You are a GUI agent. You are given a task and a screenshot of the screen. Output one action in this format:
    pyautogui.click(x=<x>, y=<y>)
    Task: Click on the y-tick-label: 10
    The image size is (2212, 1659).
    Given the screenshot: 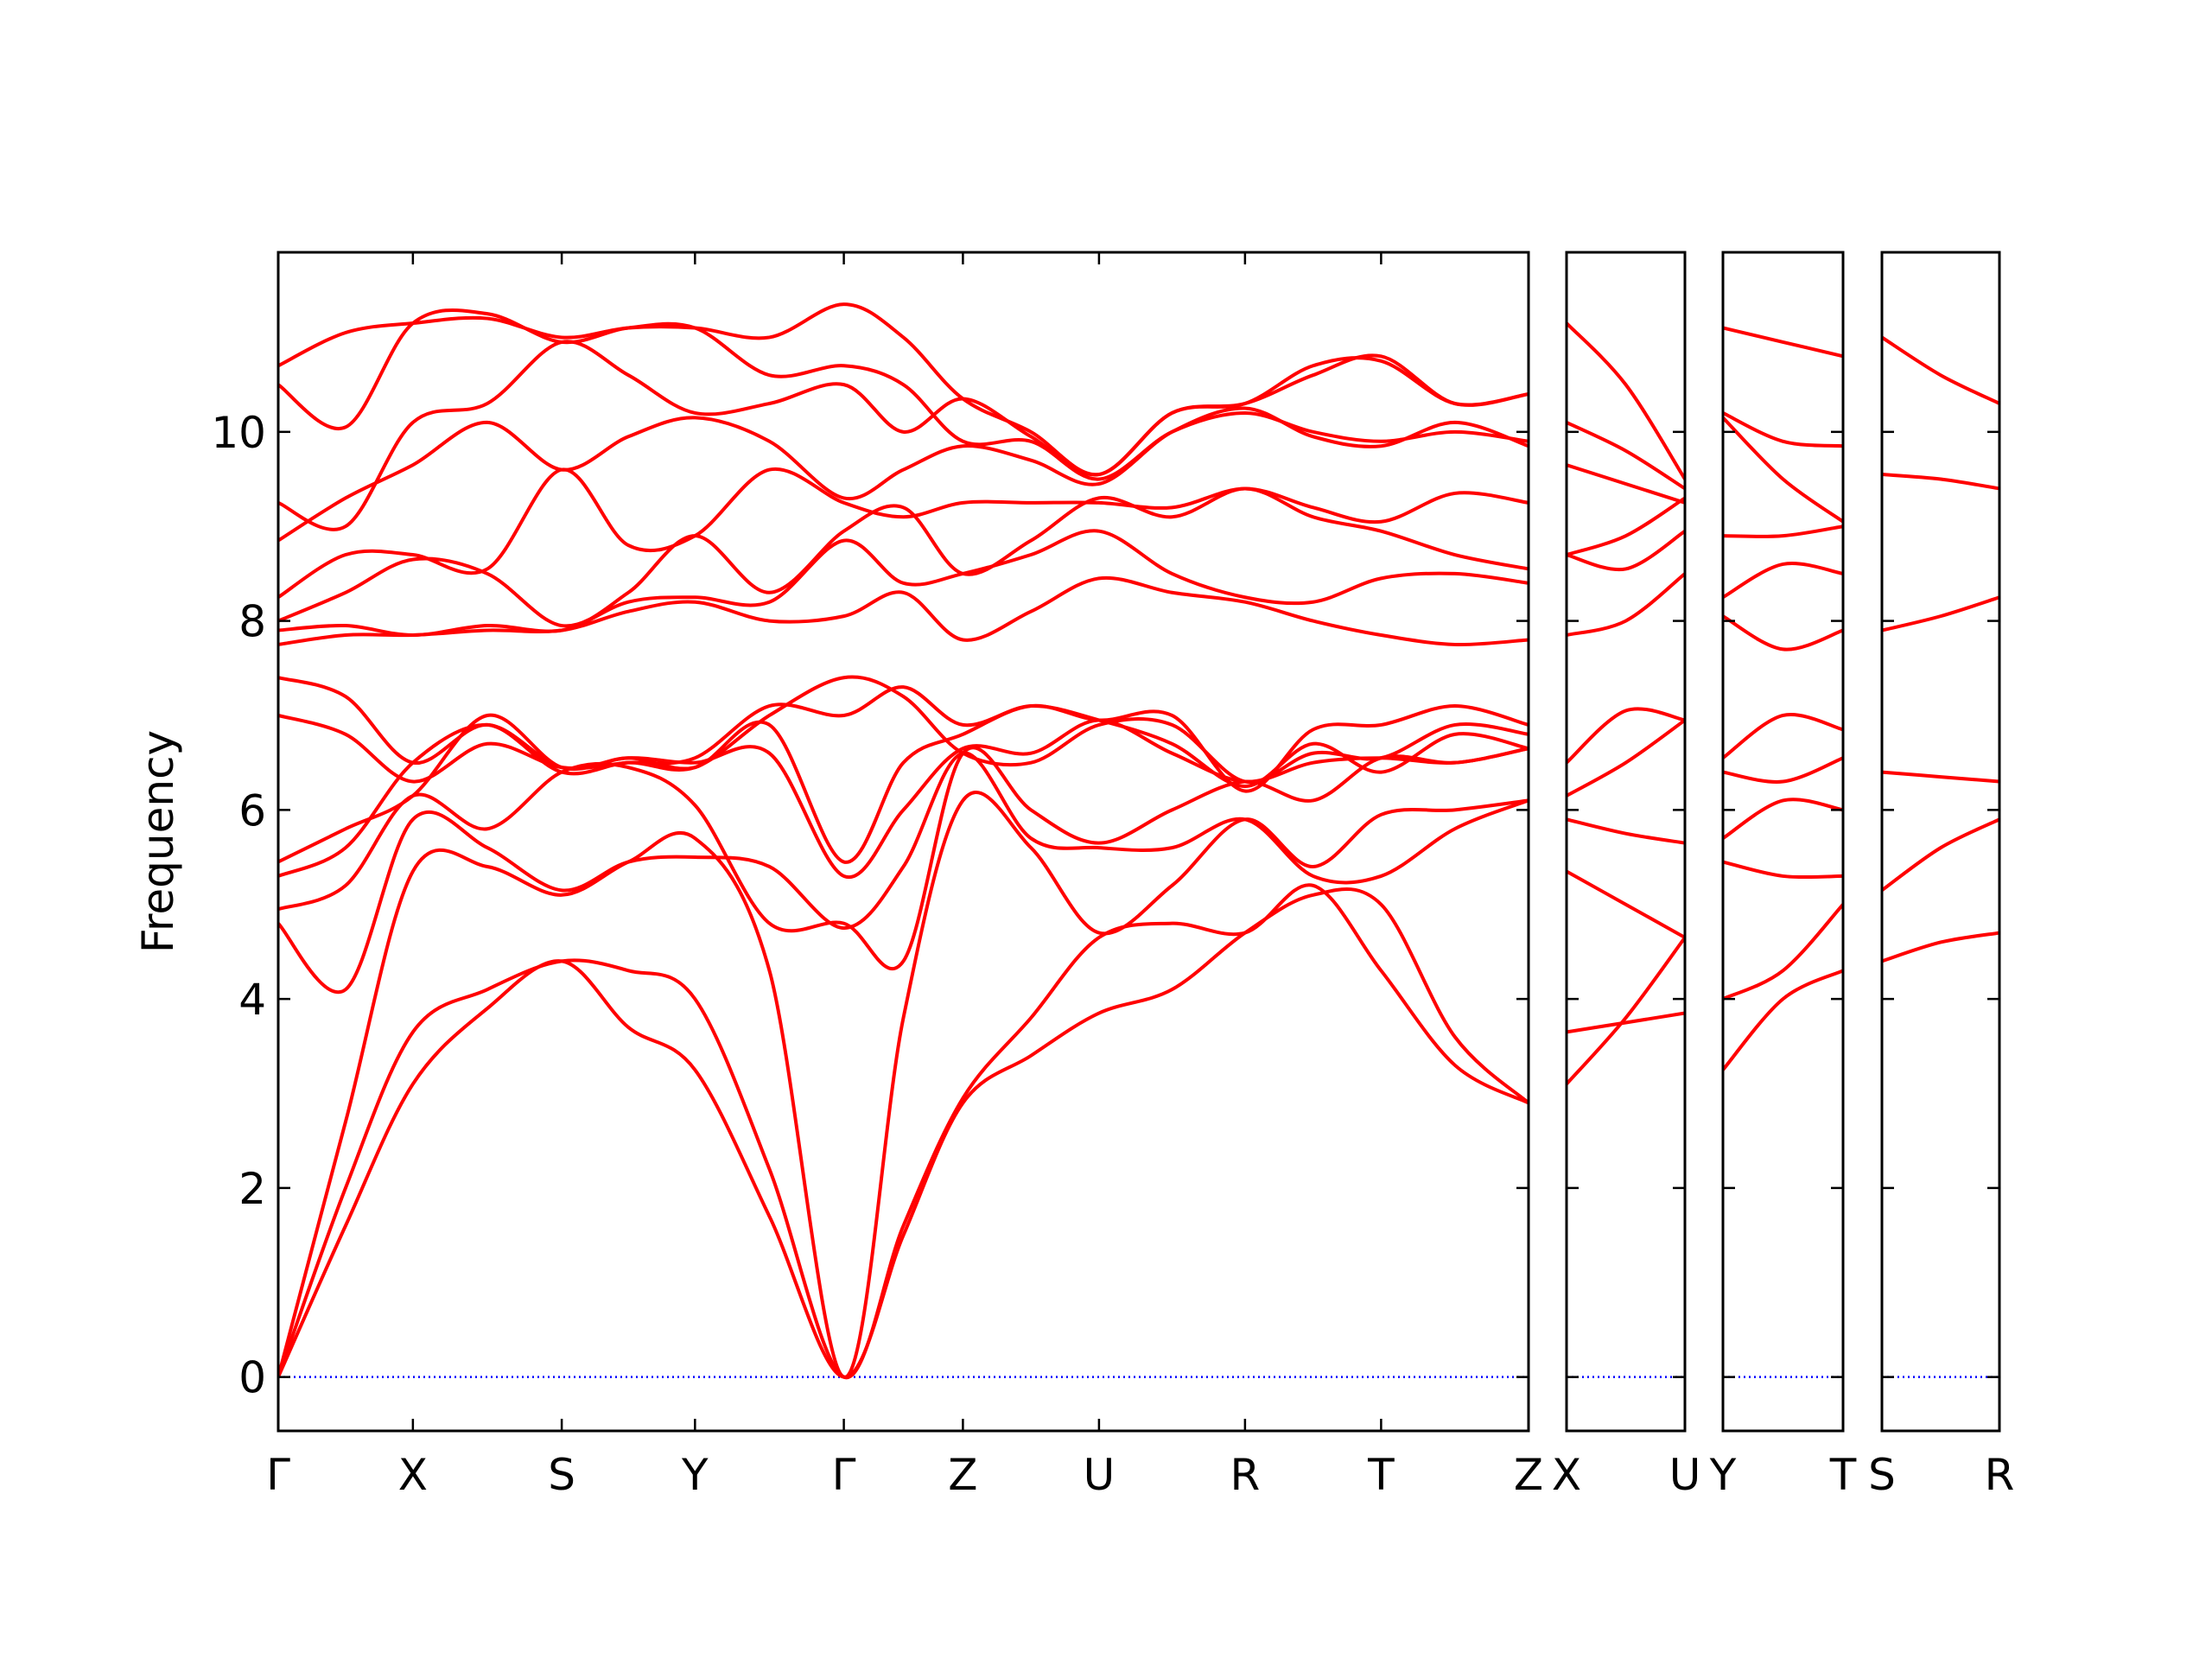 What is the action you would take?
    pyautogui.click(x=238, y=433)
    